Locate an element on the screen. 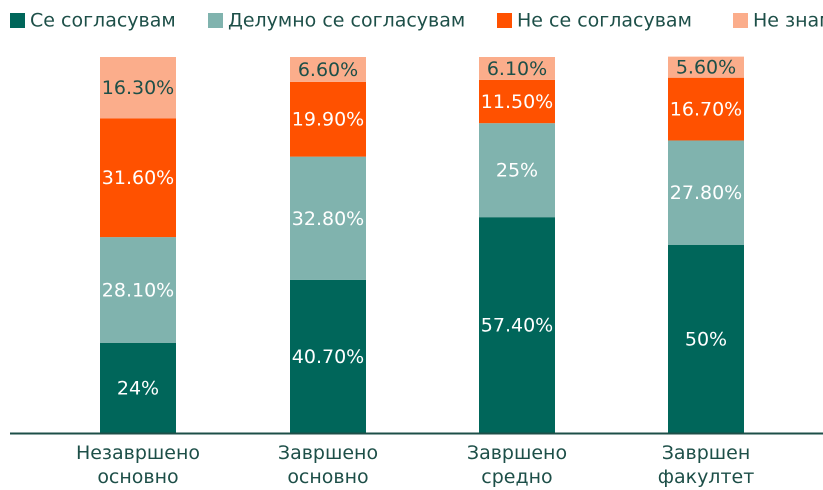 The width and height of the screenshot is (823, 490). value-label: 16.70% is located at coordinates (706, 110).